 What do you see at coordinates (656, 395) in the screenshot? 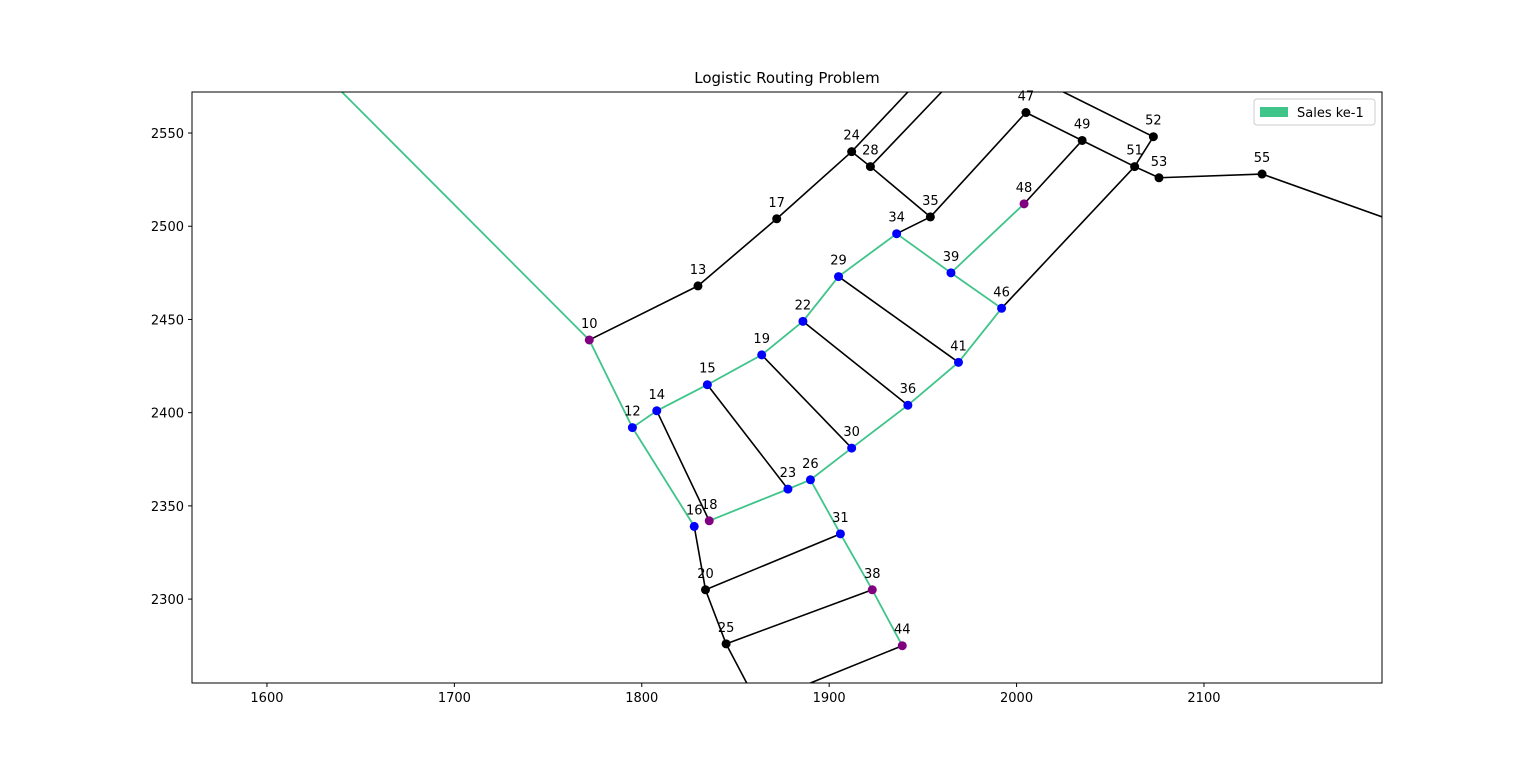
I see `node-label-14: 14` at bounding box center [656, 395].